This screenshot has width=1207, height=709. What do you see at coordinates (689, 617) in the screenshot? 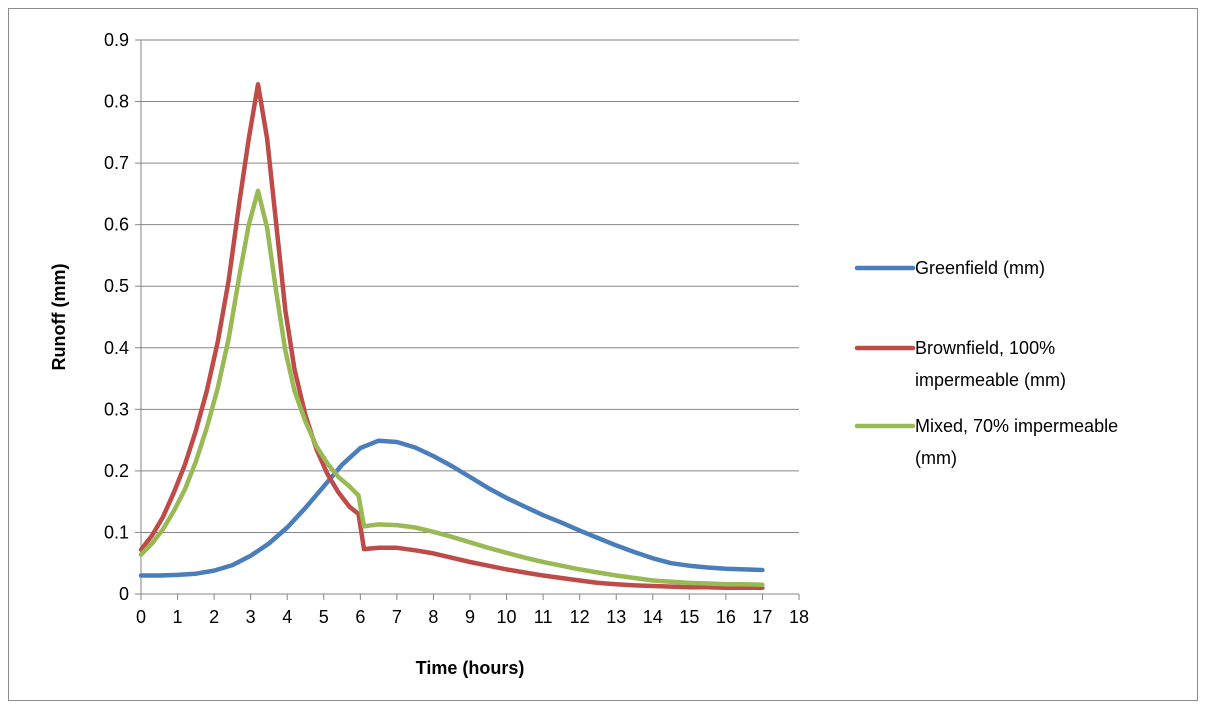
I see `x-tick-label: 15` at bounding box center [689, 617].